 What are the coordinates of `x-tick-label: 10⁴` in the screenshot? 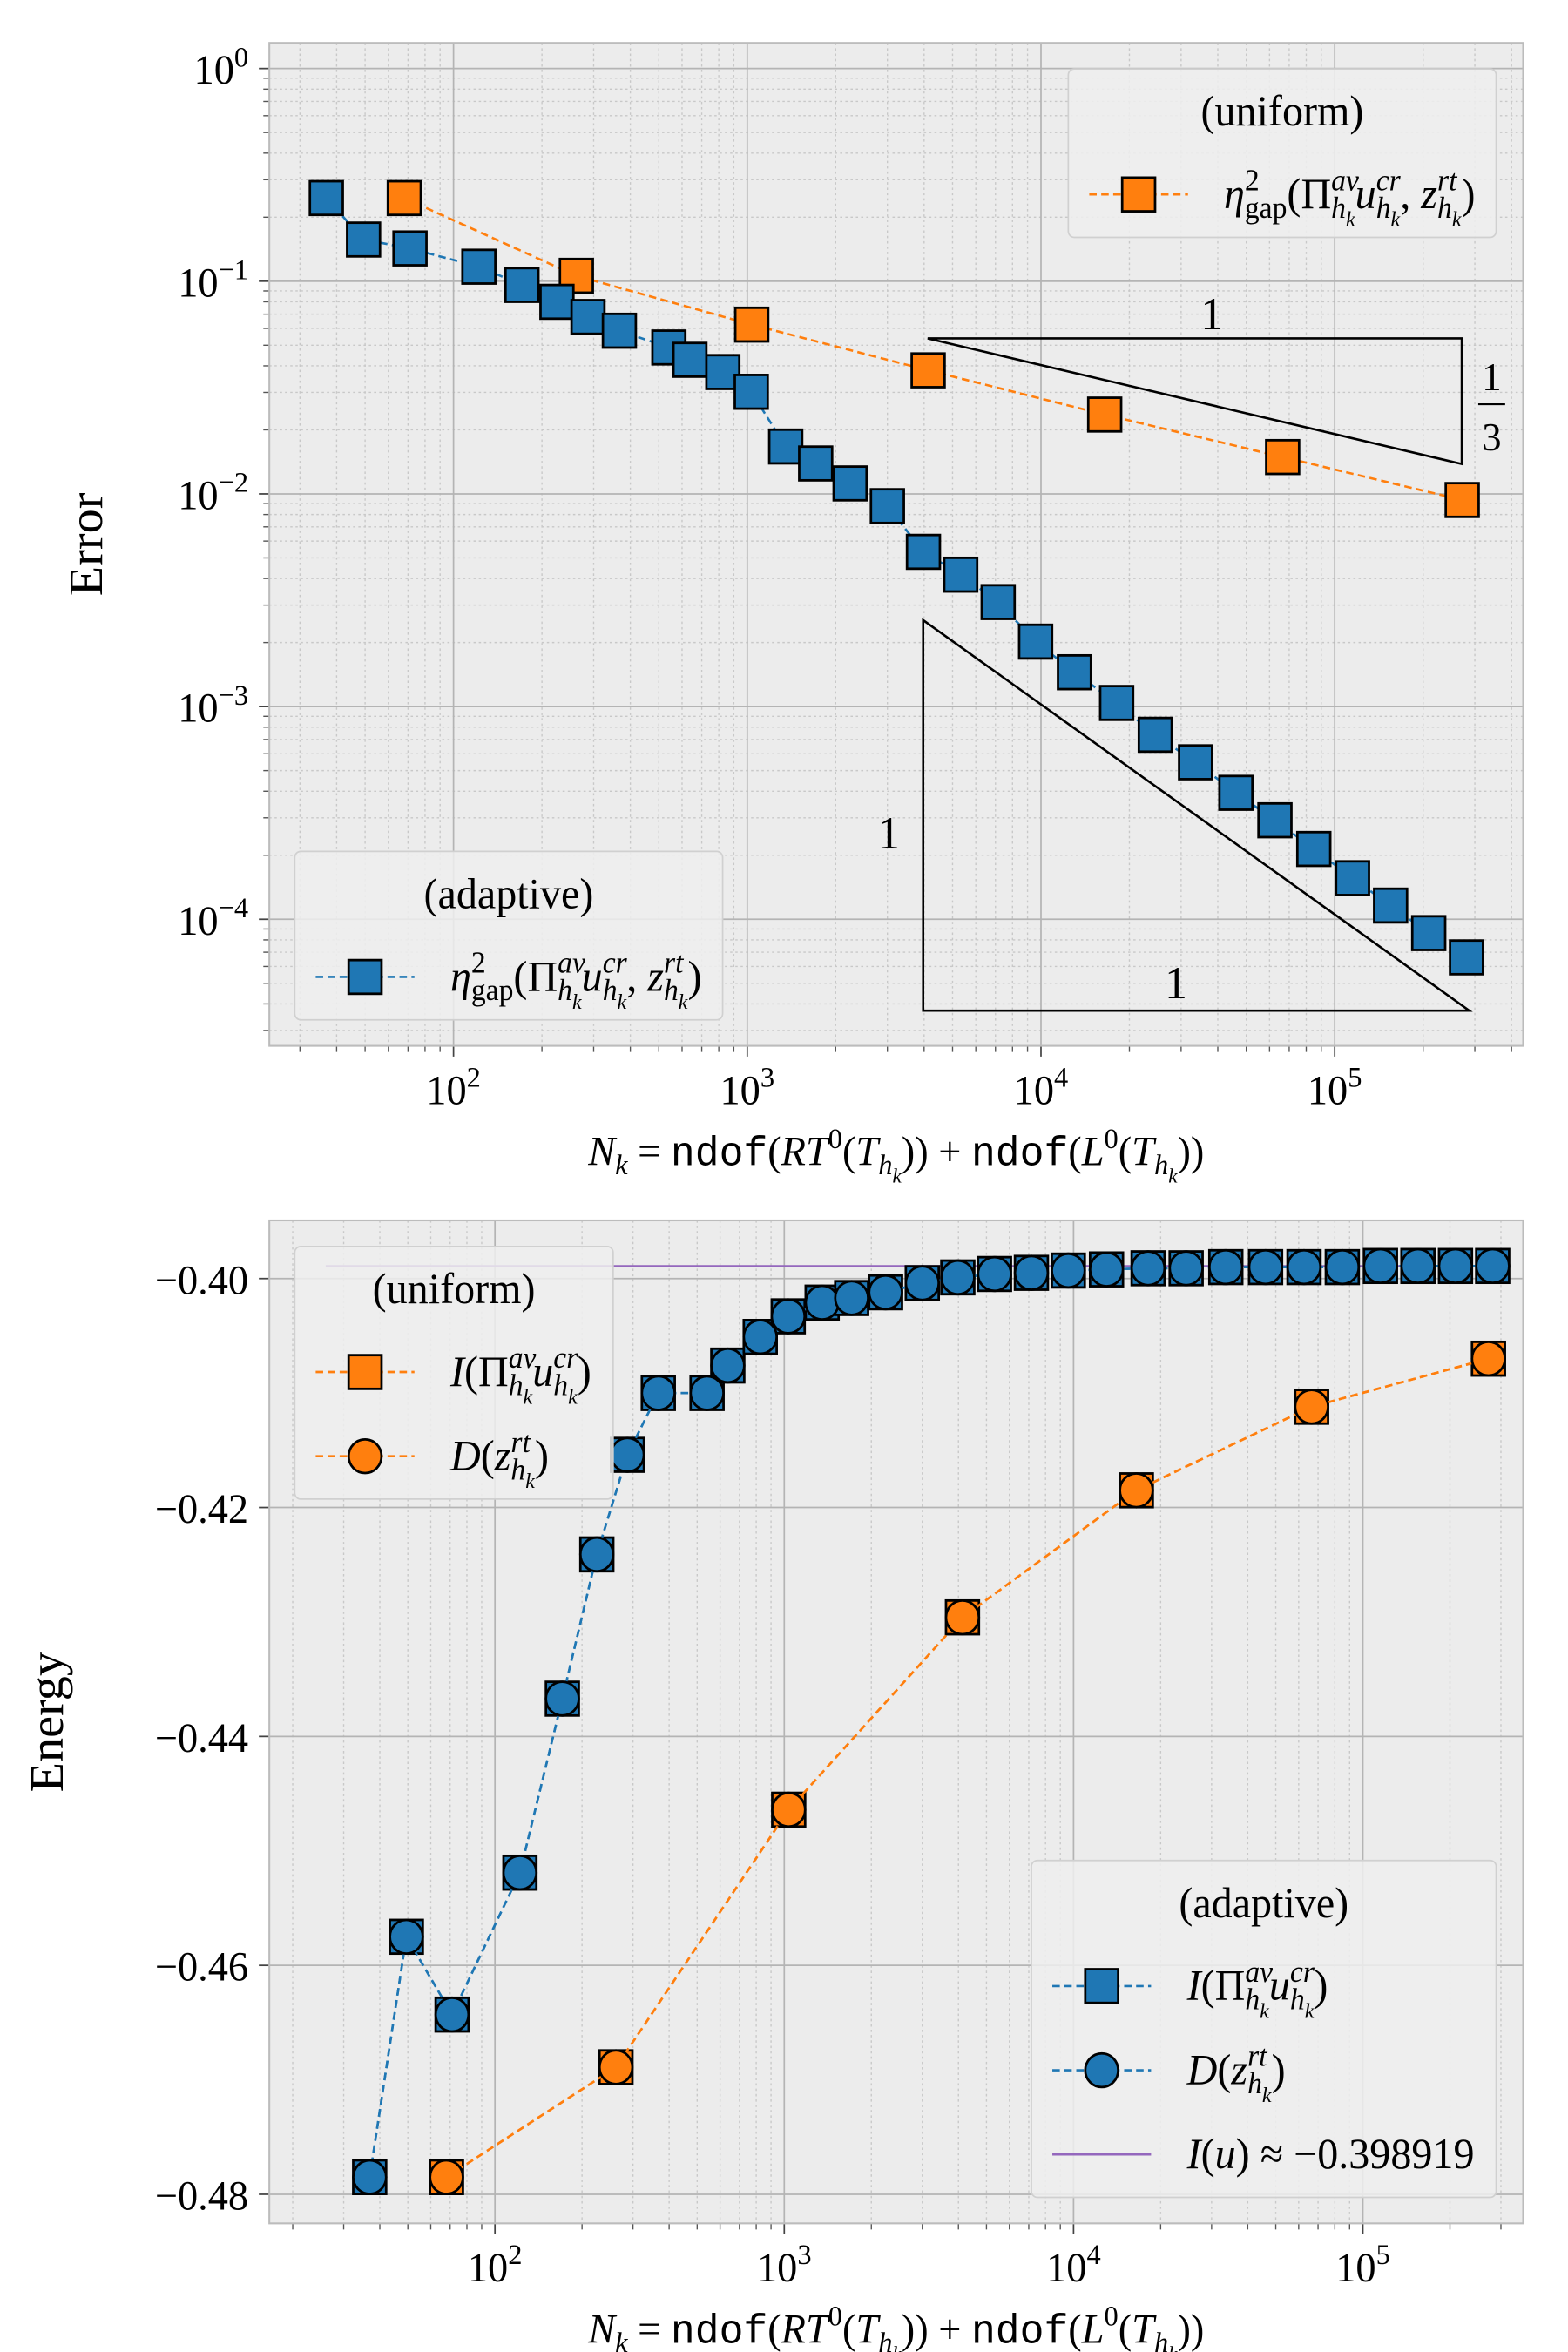 It's located at (1073, 2265).